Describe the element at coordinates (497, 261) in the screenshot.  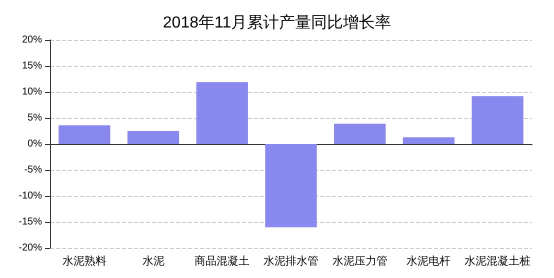
I see `x-tick-label: 水泥混凝土桩` at that location.